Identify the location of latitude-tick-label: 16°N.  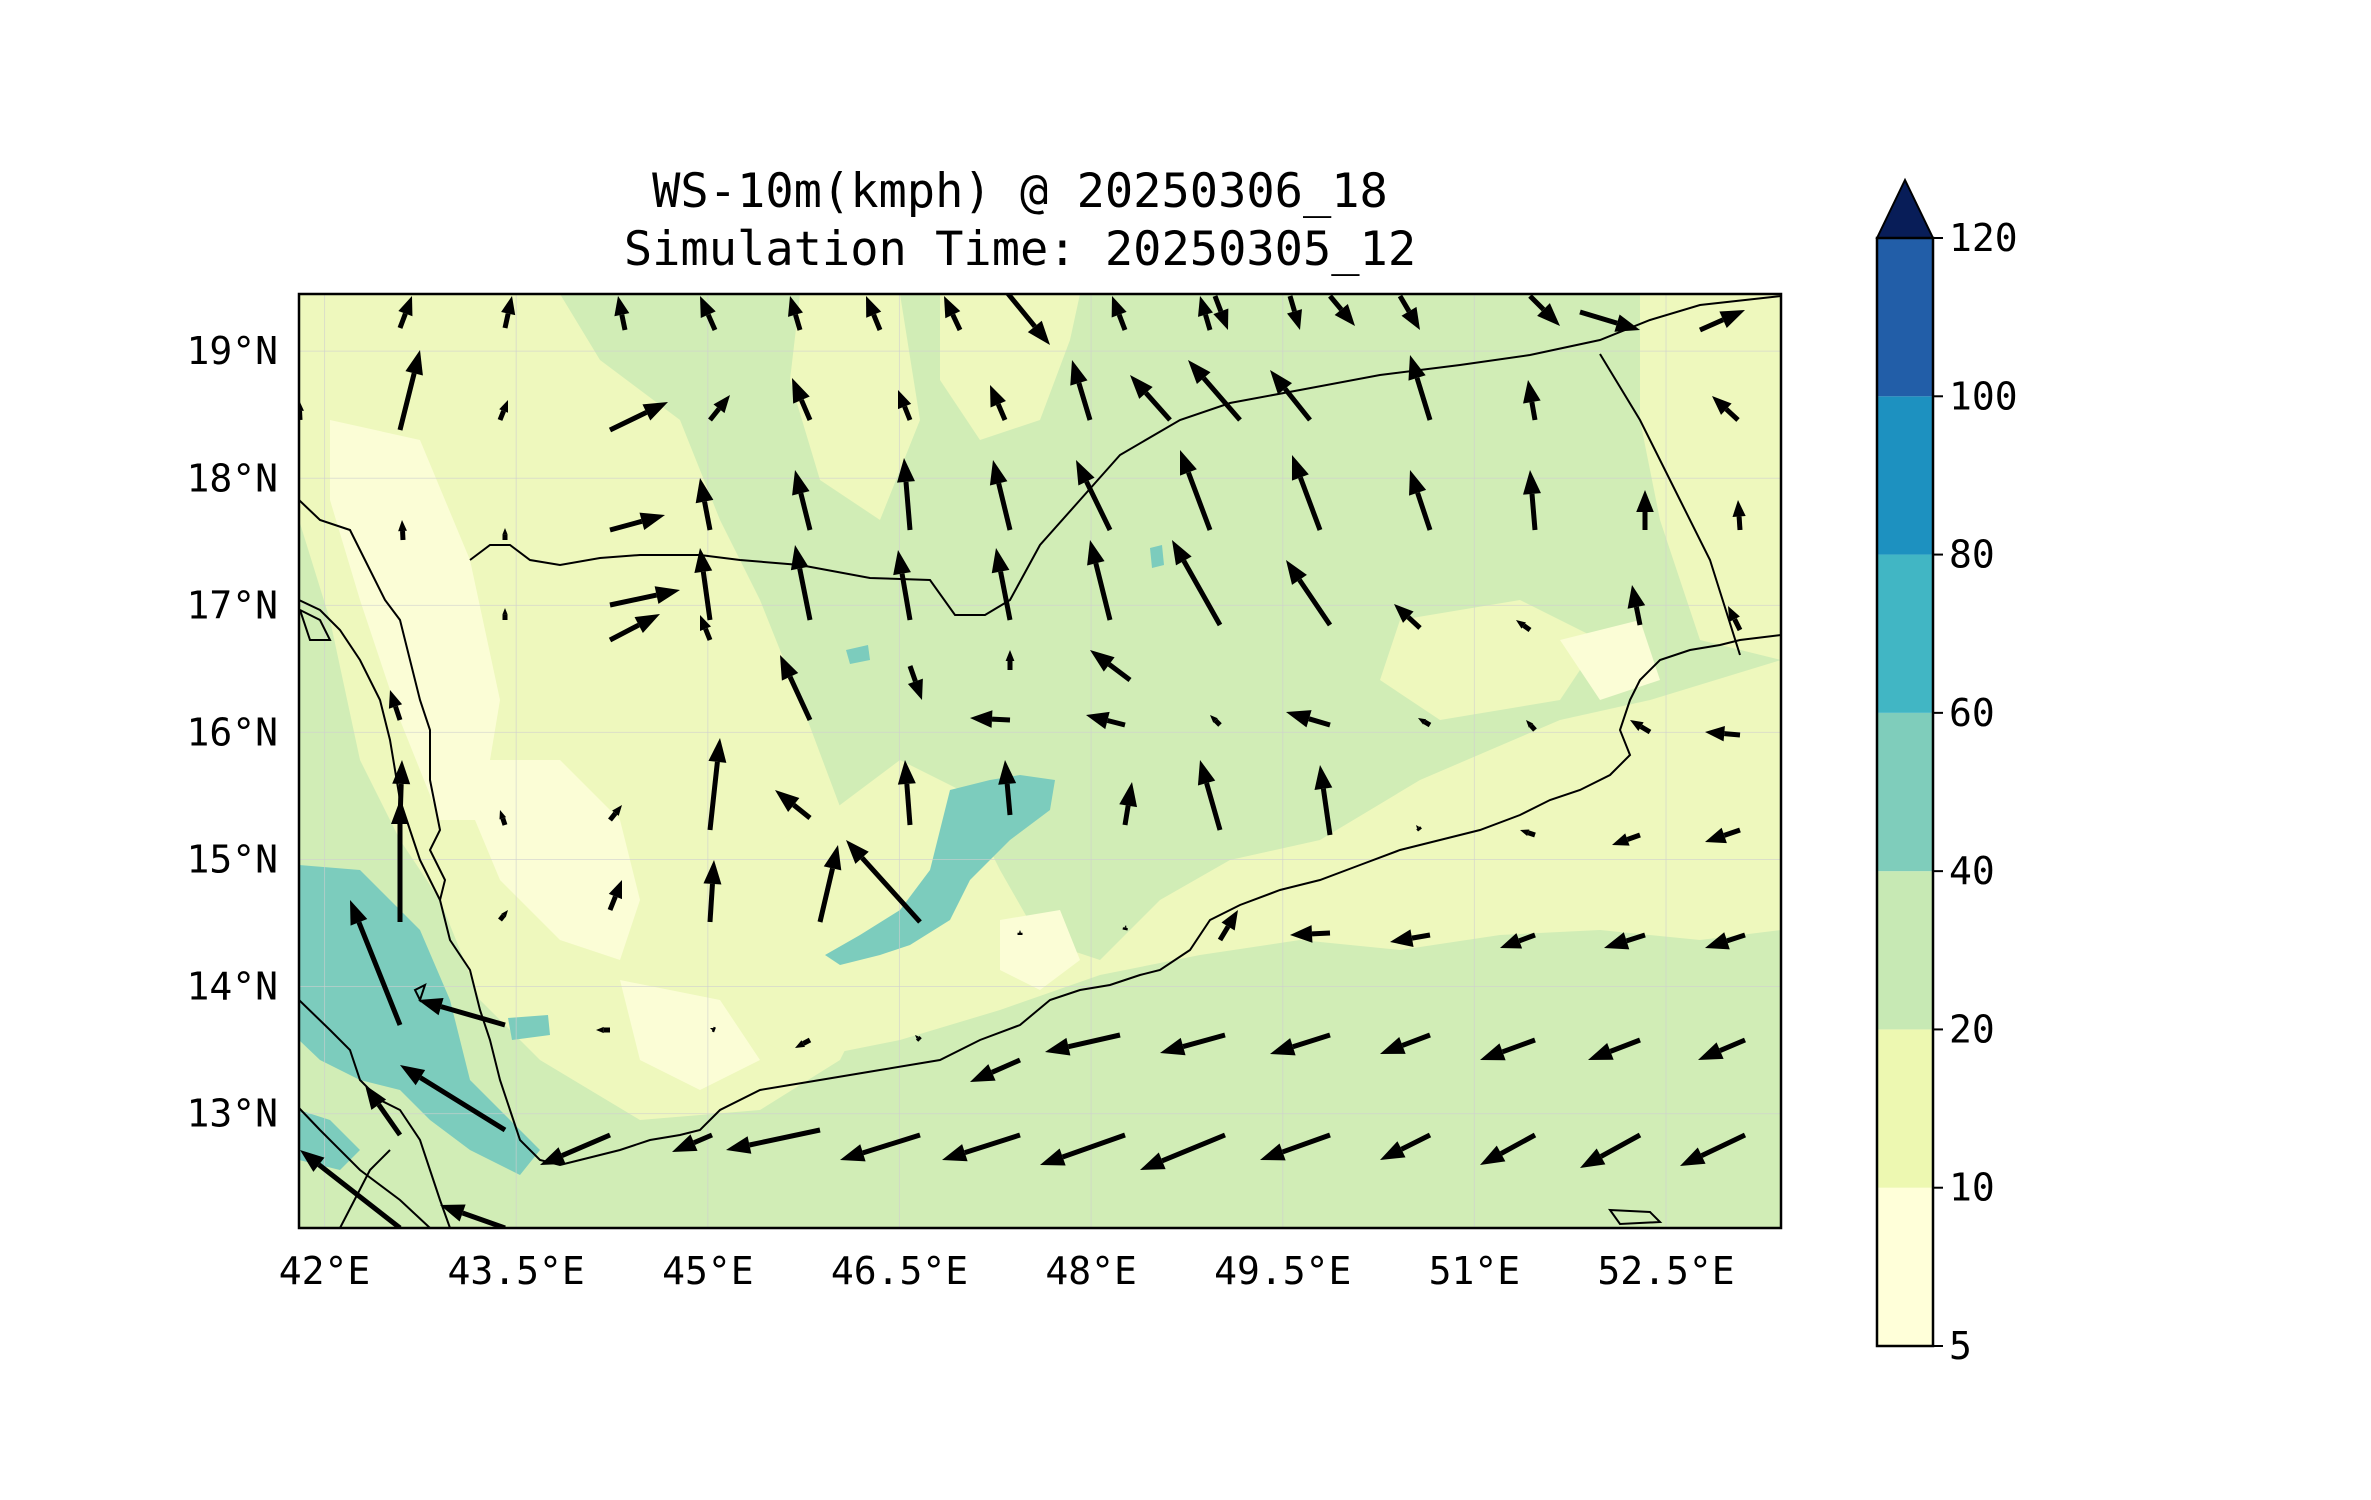
(232, 732).